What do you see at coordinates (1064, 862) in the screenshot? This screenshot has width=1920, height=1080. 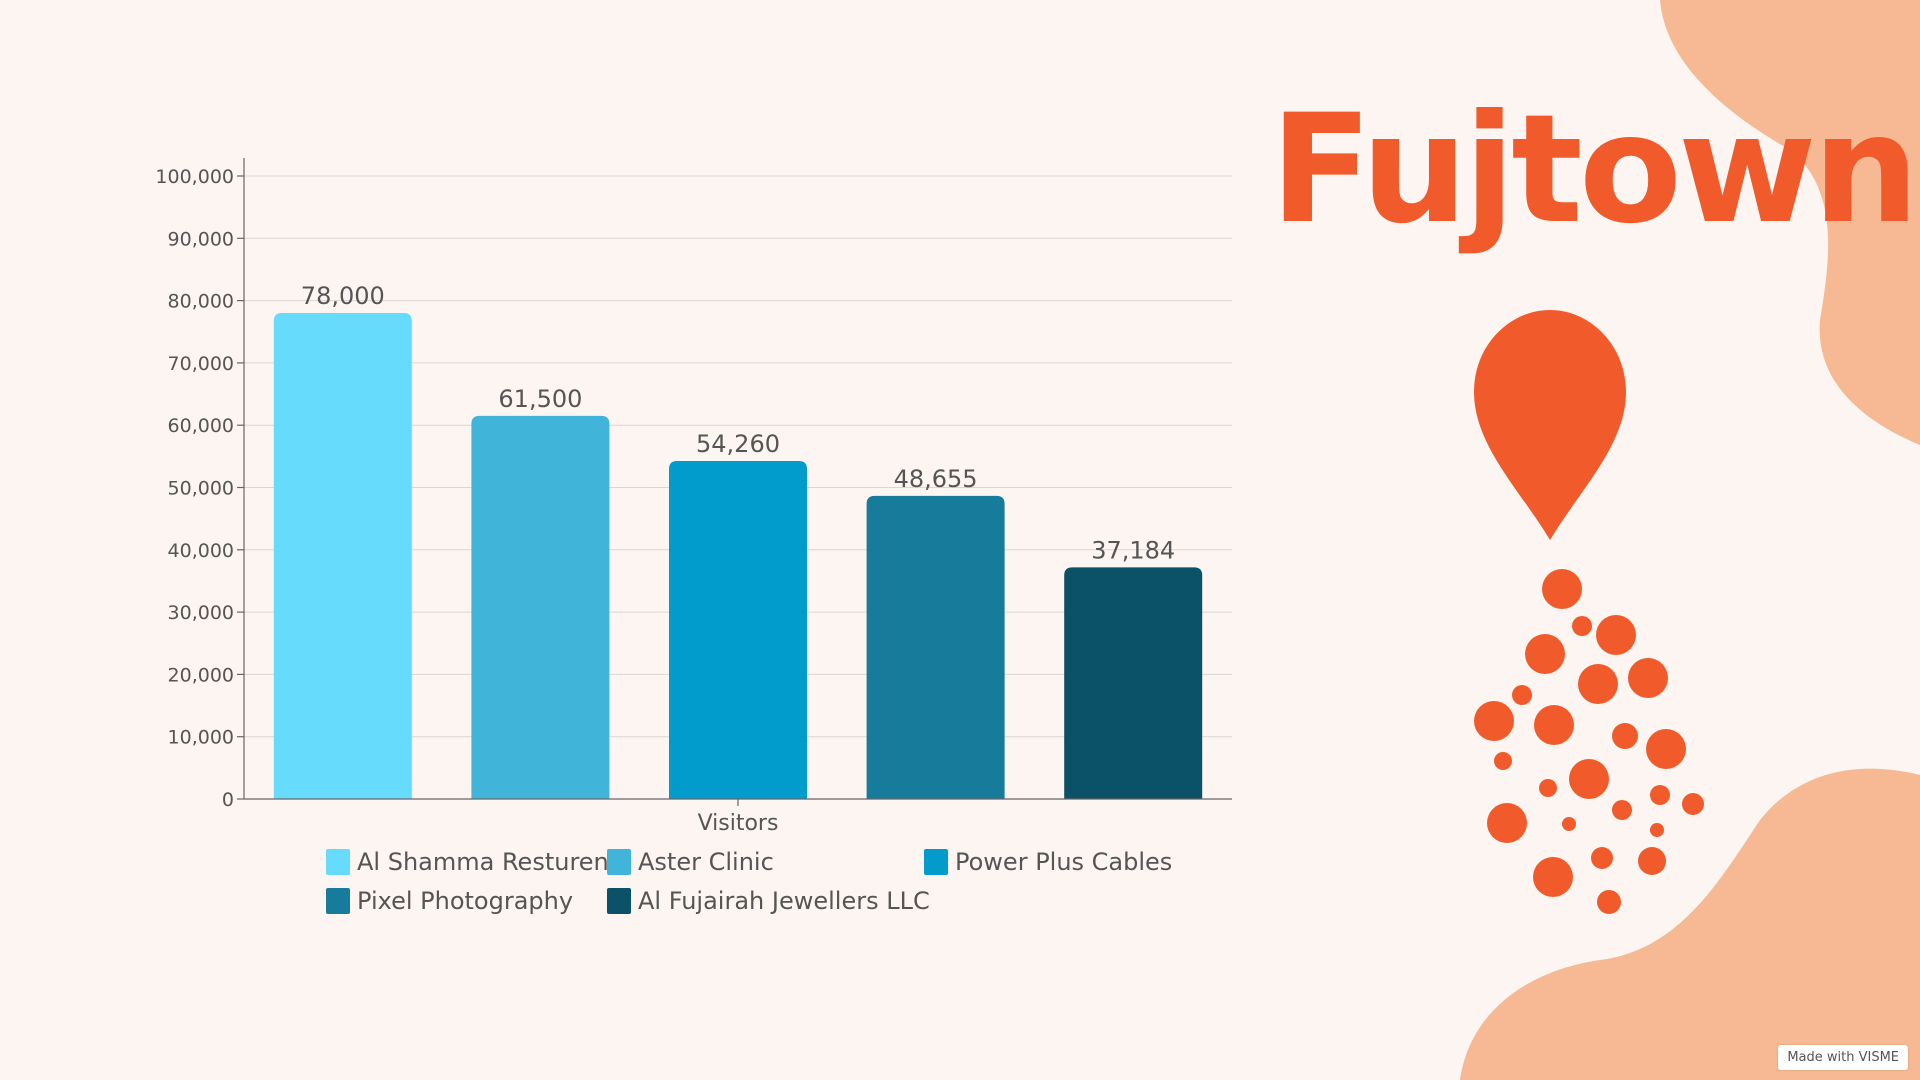 I see `legend-label: Power Plus Cables` at bounding box center [1064, 862].